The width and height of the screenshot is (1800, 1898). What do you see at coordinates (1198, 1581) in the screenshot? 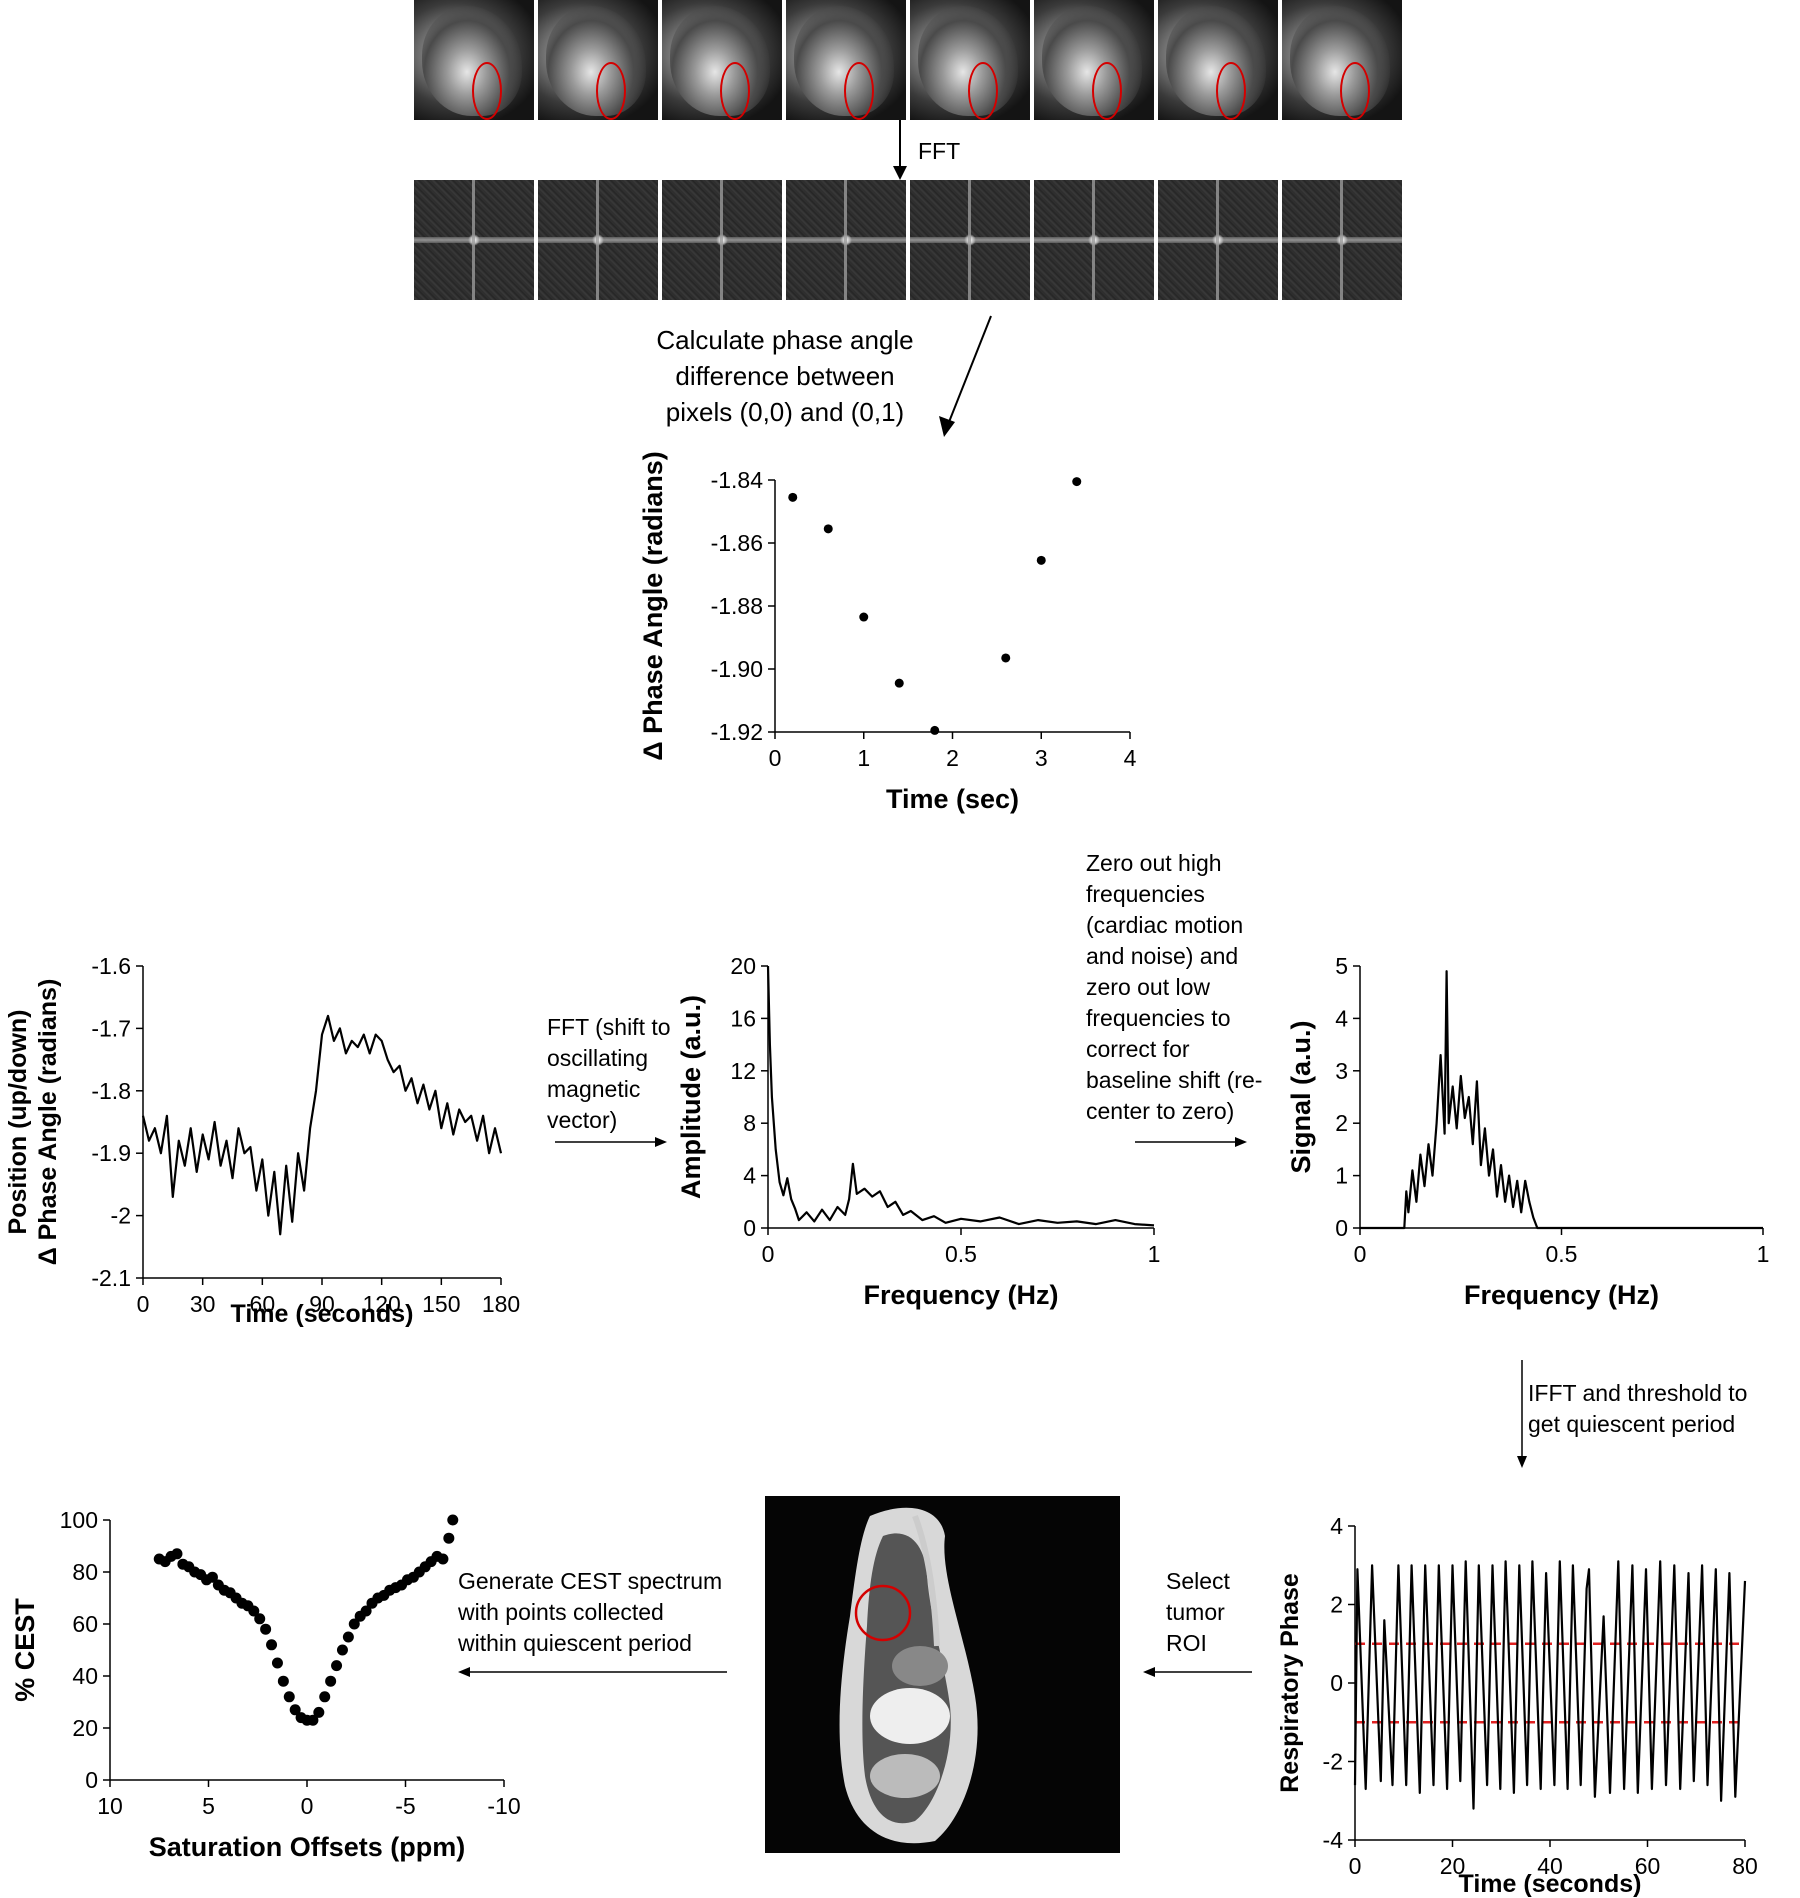
I see `select-roi-line-1: Select` at bounding box center [1198, 1581].